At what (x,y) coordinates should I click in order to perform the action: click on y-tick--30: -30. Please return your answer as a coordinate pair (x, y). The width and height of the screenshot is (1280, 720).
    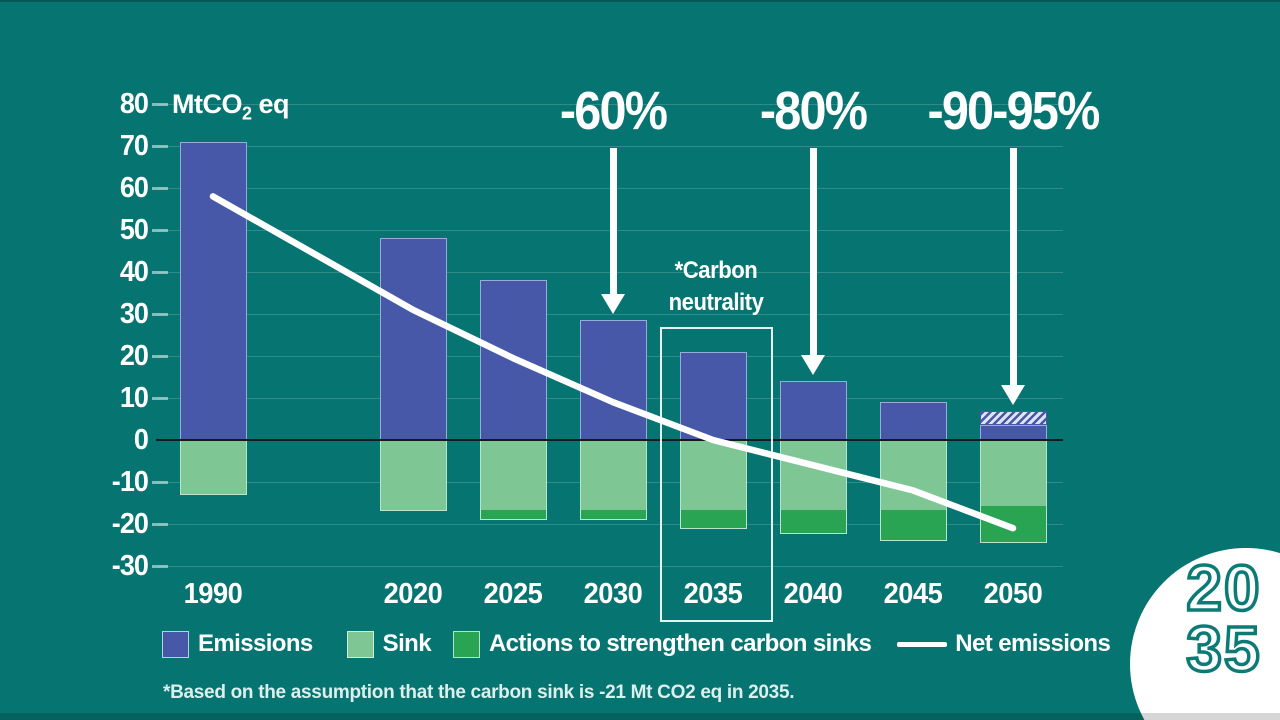
    Looking at the image, I should click on (130, 566).